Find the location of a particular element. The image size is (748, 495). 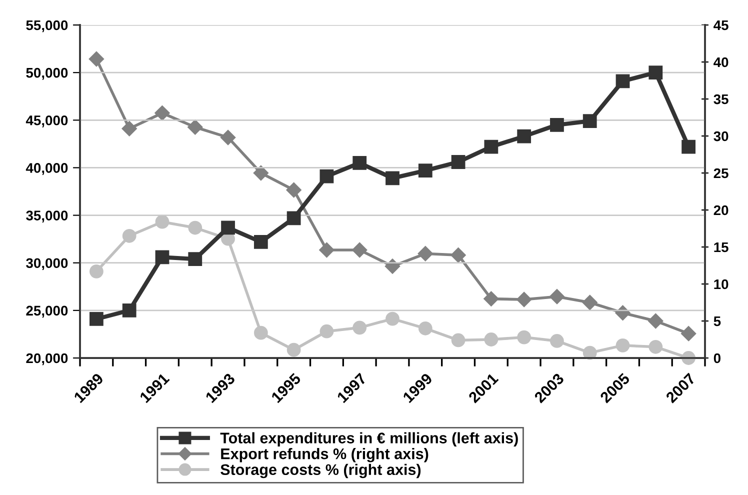

y-tick-label: 35,000 is located at coordinates (47, 216).